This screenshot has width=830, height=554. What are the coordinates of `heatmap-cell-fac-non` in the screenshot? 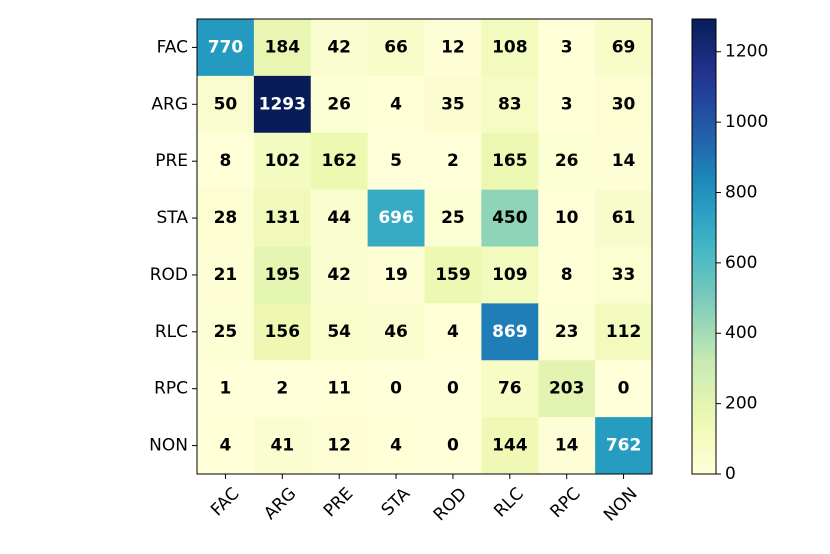 It's located at (624, 48).